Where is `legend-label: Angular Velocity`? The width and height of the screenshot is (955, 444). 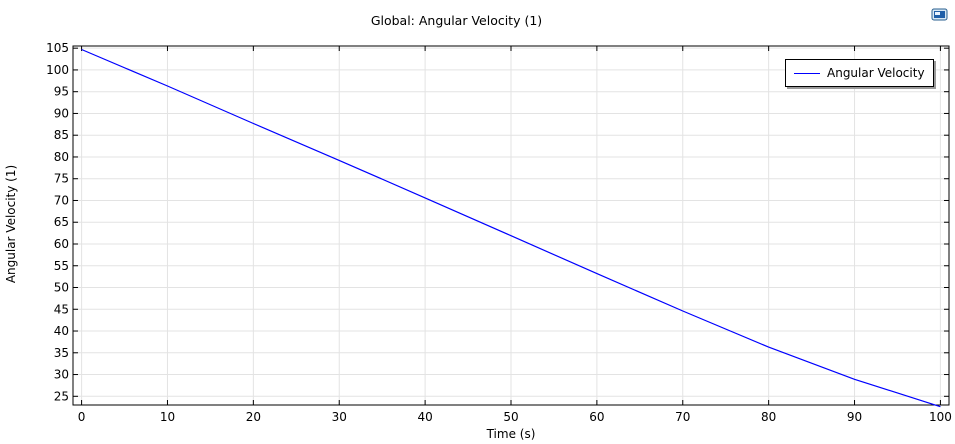
legend-label: Angular Velocity is located at coordinates (876, 73).